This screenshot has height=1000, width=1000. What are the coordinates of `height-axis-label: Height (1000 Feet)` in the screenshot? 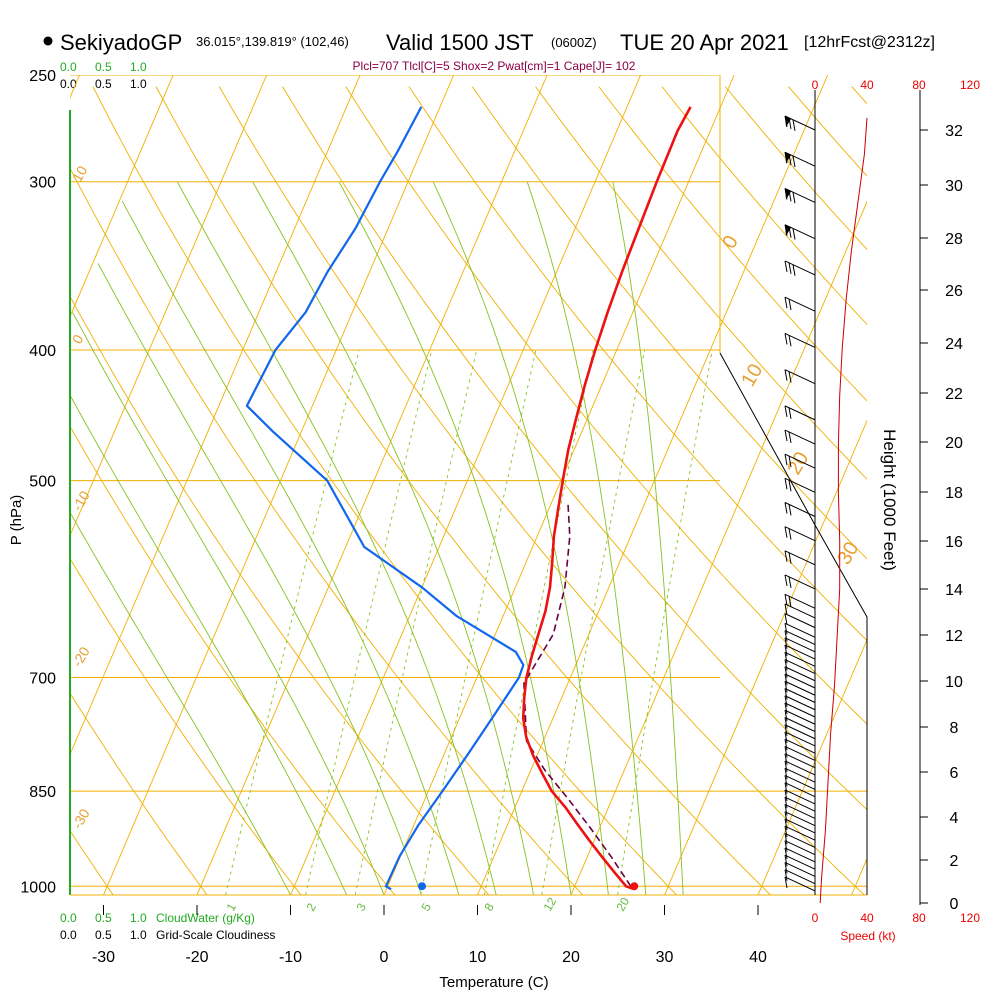 It's located at (889, 500).